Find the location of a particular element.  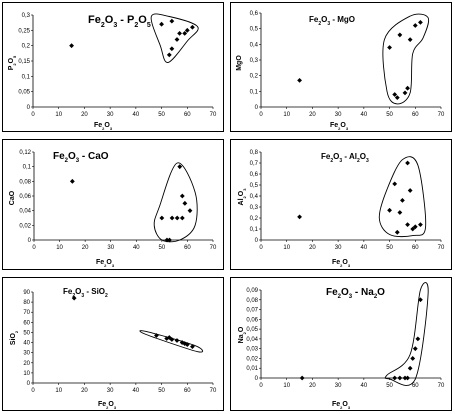

y-tick-label: 0,03 is located at coordinates (252, 350).